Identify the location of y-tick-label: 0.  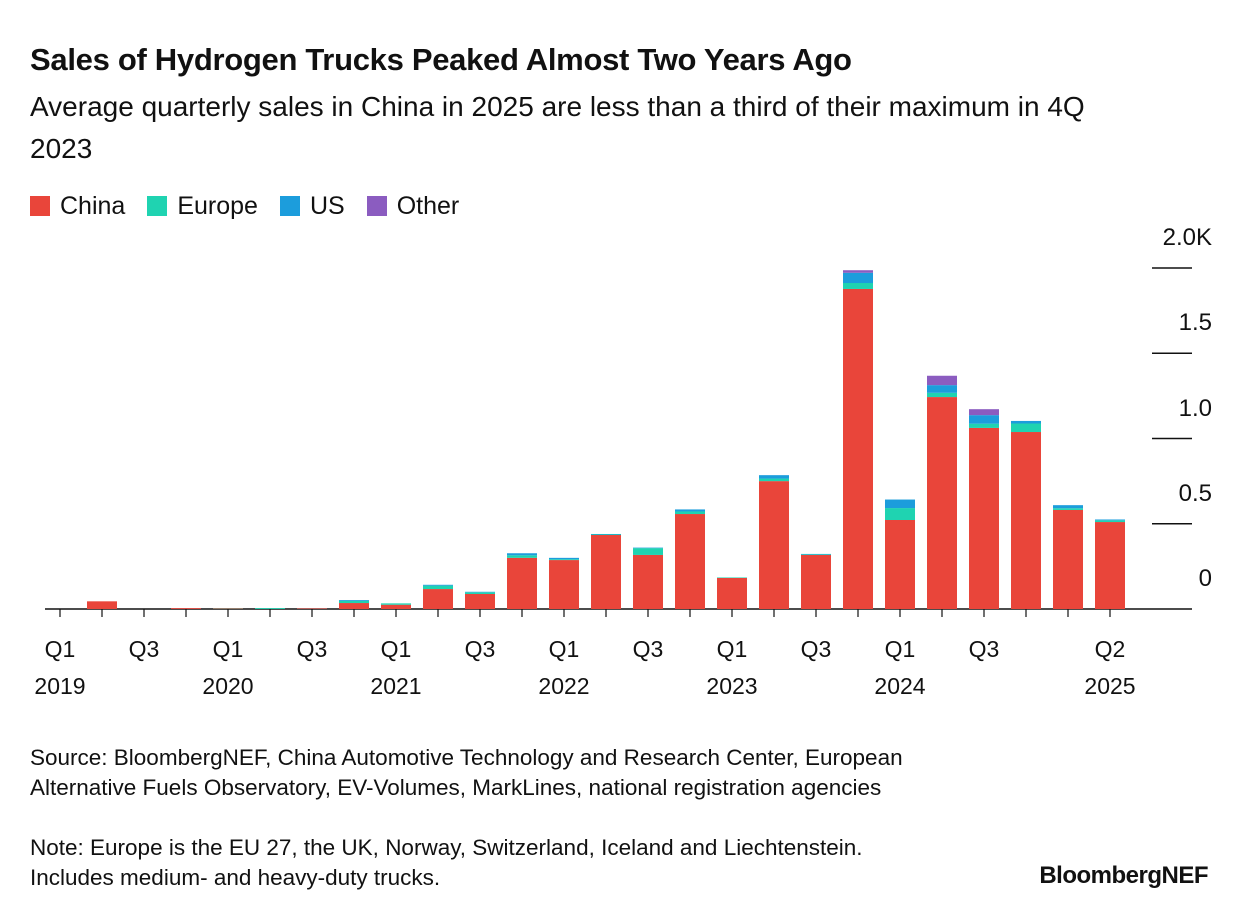
(1205, 578).